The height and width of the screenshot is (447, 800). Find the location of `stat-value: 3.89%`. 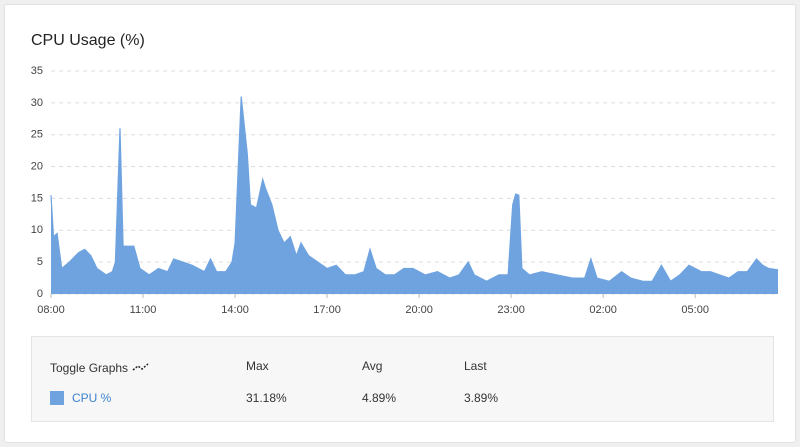

stat-value: 3.89% is located at coordinates (481, 398).